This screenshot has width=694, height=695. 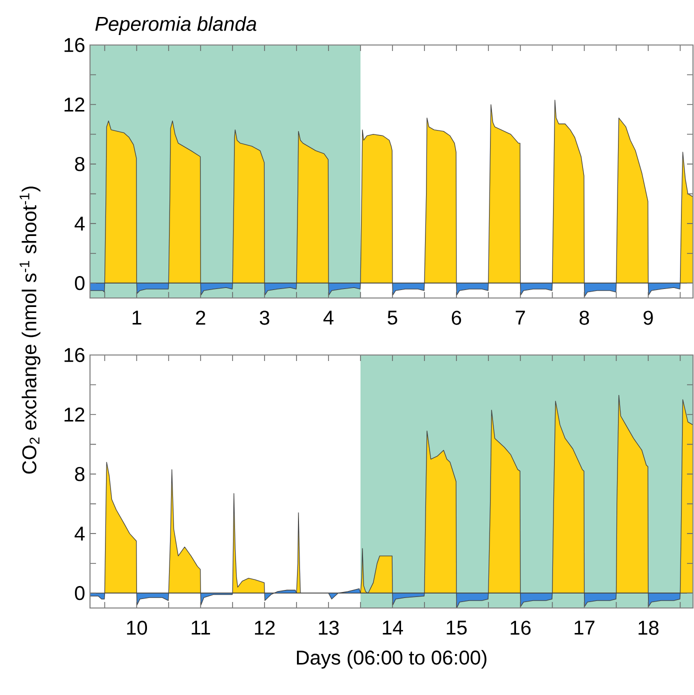 I want to click on y-axis-title: CO$_{2}$ exchange (nmol s$^{-1}$ shoot$^{-1}$), so click(x=30, y=330).